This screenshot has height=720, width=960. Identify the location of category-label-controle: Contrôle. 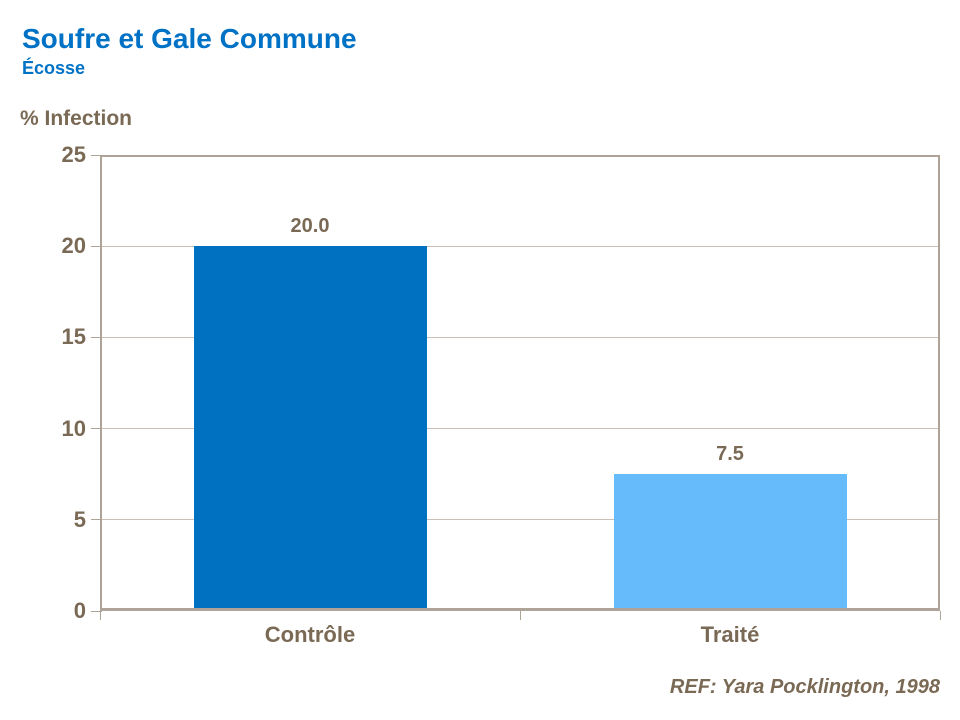
(310, 634).